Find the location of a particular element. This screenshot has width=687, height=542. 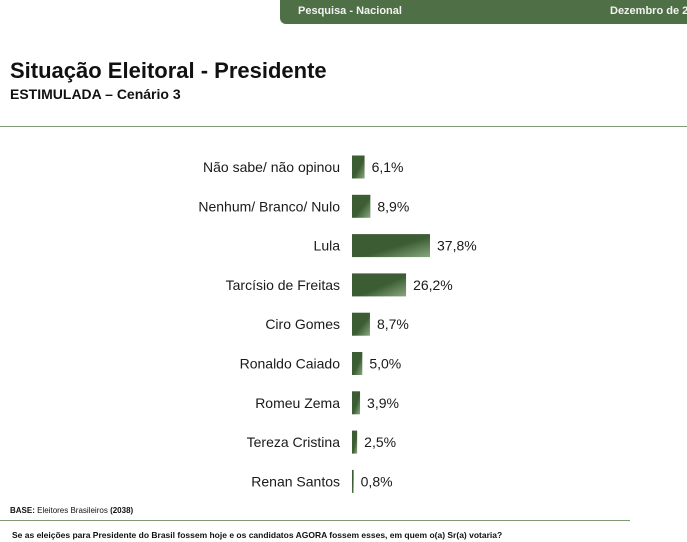

header-bar: Pesquisa - Nacional Dezembro de 2 is located at coordinates (483, 12).